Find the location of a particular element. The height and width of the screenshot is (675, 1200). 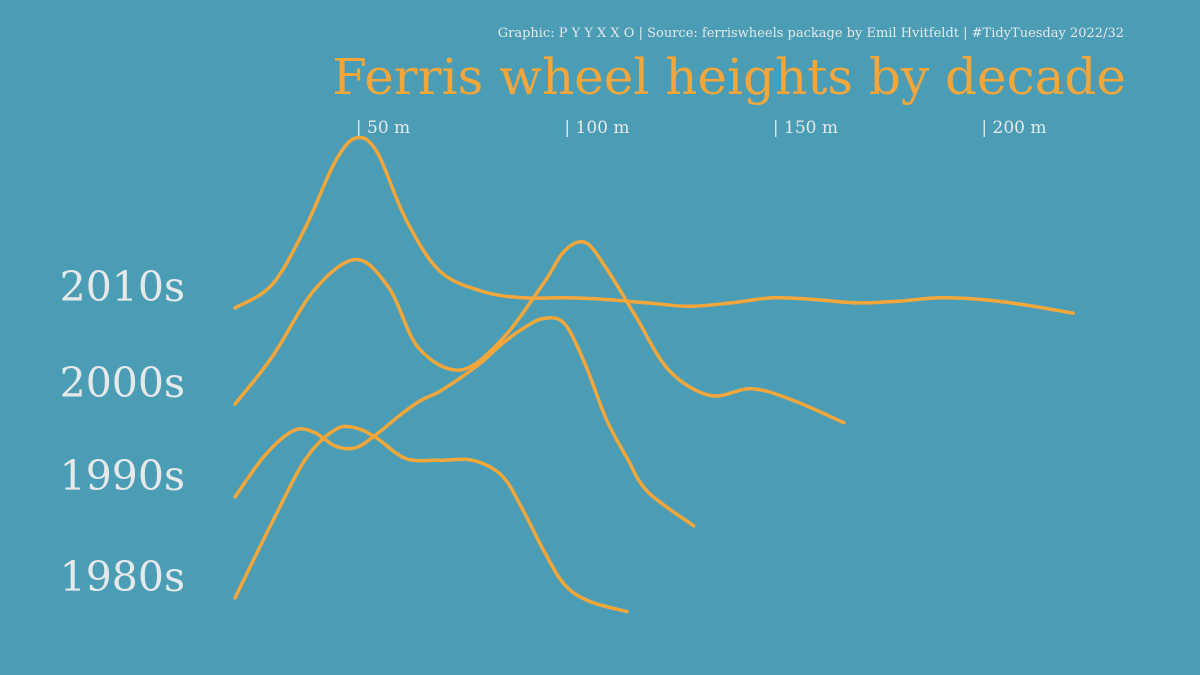

decade-label: 2010s is located at coordinates (122, 287).